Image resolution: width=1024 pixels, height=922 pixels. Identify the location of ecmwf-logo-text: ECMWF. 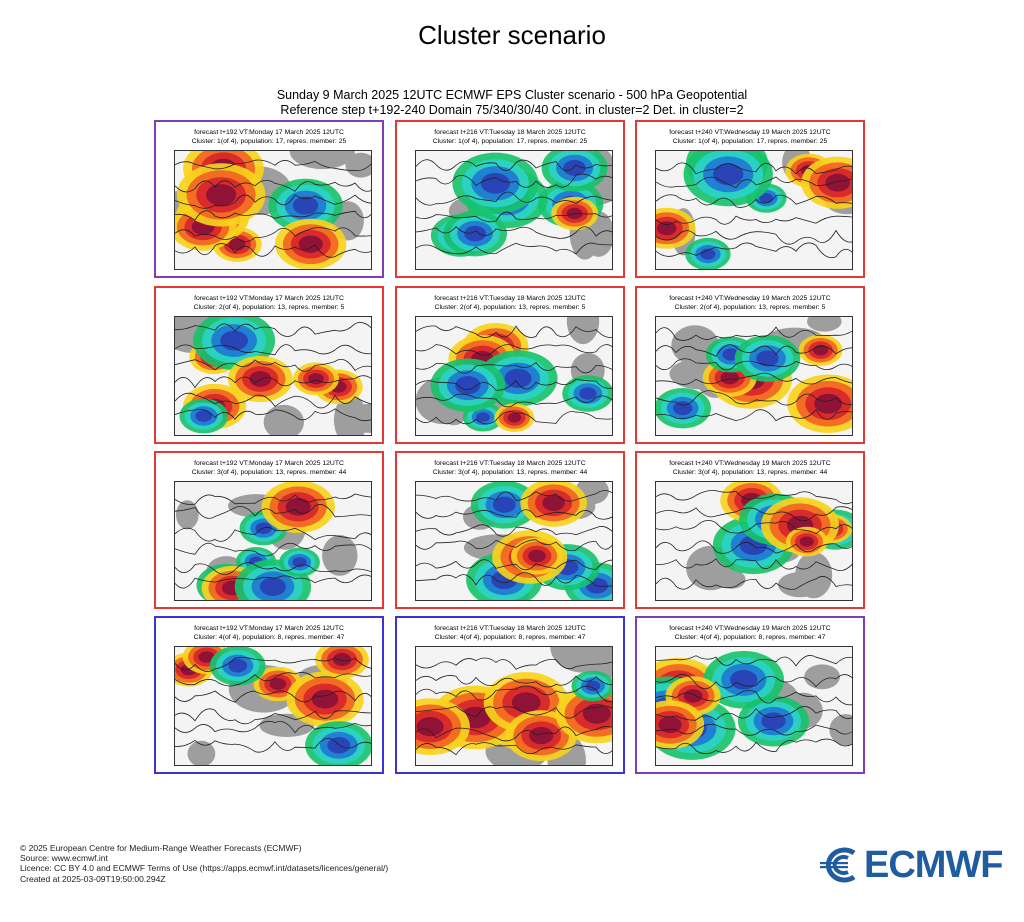
(934, 865).